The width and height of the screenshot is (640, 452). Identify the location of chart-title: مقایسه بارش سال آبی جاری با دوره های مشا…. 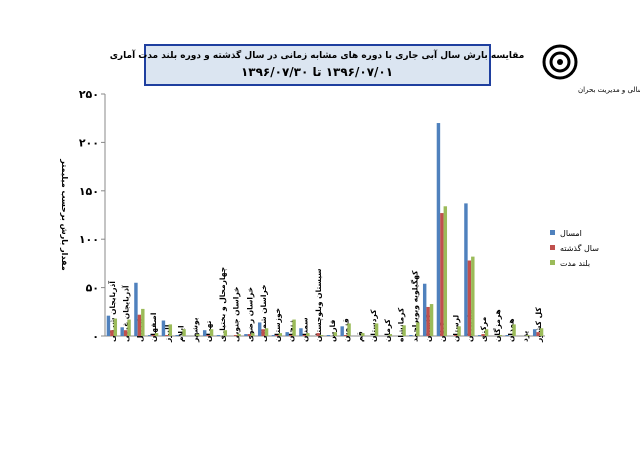
(317, 55).